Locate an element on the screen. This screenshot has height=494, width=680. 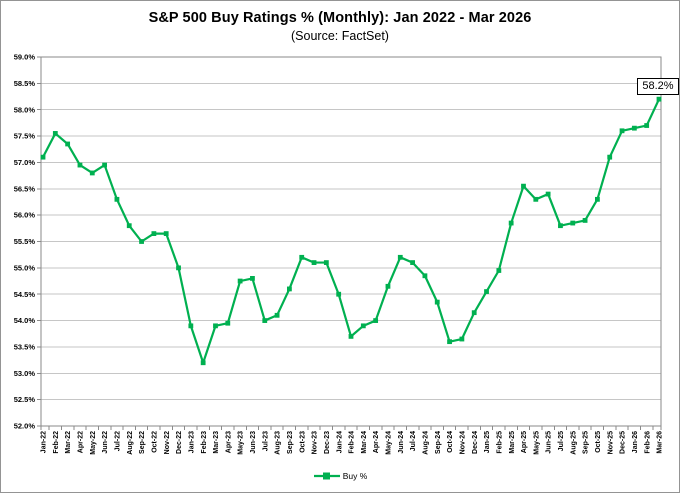
x-tick-label: Jul-25 is located at coordinates (561, 441).